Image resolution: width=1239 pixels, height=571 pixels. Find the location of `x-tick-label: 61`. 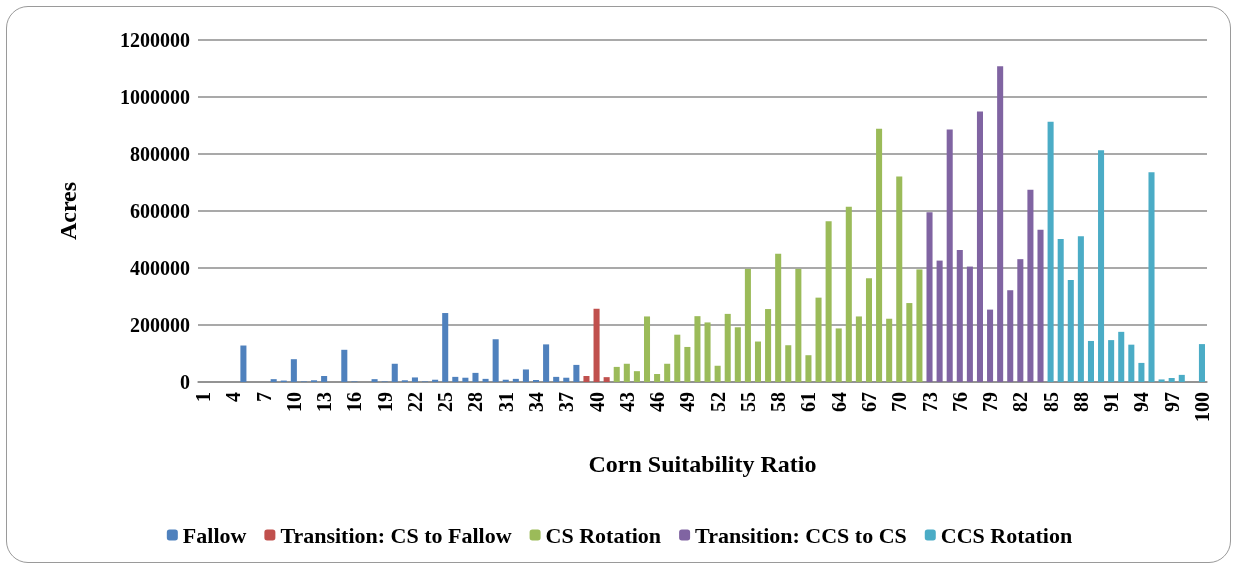

x-tick-label: 61 is located at coordinates (808, 402).